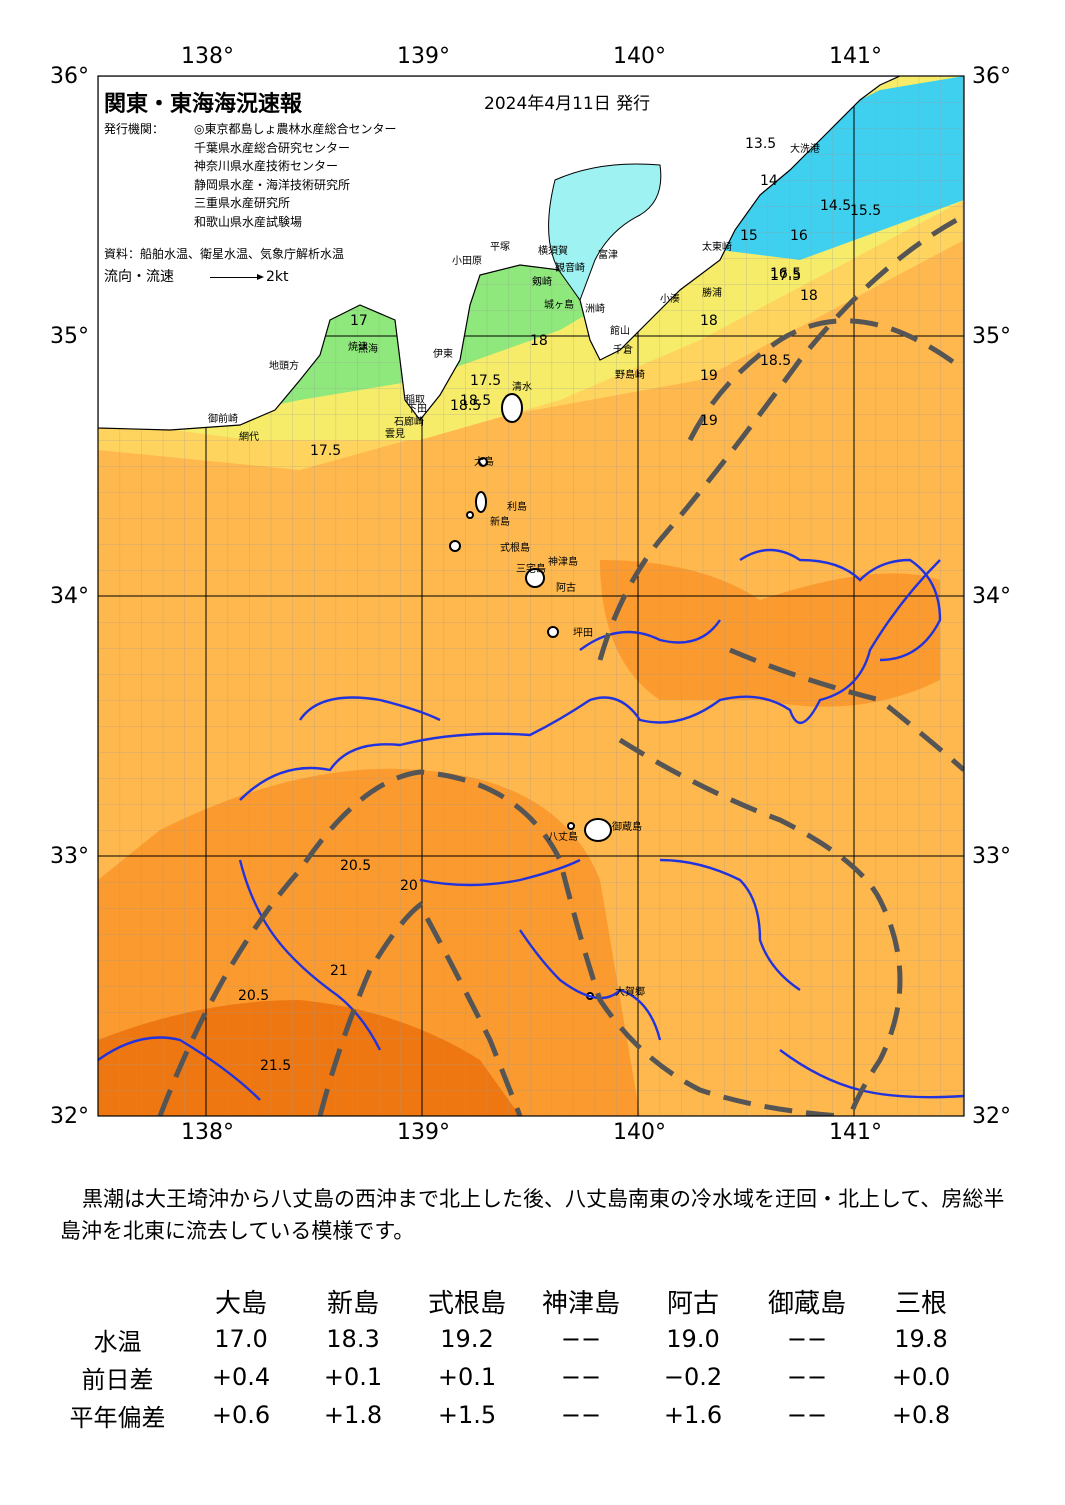  Describe the element at coordinates (760, 144) in the screenshot. I see `isotherm-label: 13.5` at that location.